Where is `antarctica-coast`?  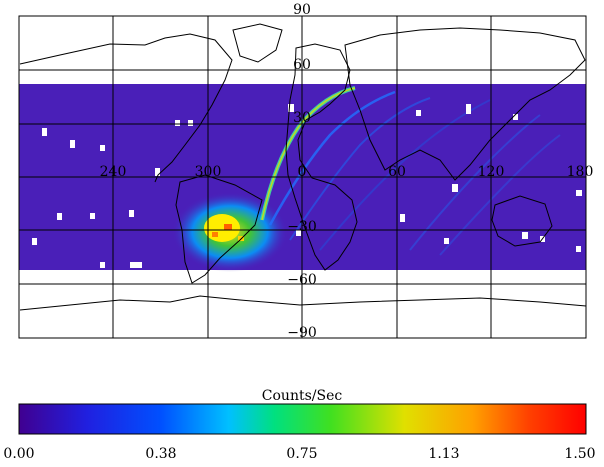 antarctica-coast is located at coordinates (303, 303).